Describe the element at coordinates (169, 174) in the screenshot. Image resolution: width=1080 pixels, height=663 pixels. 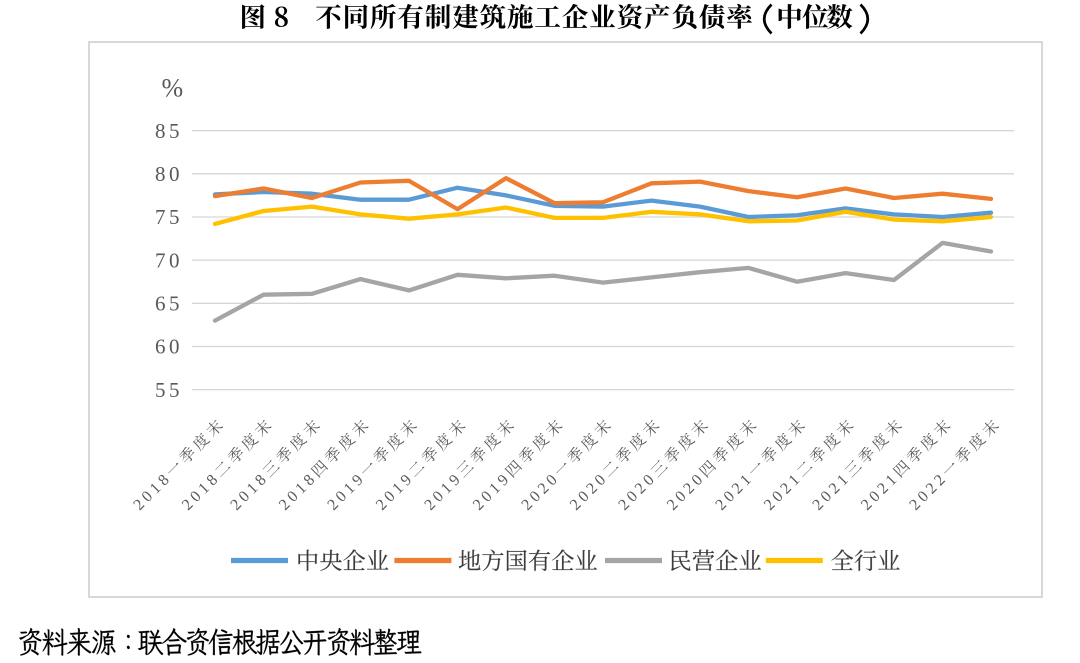
I see `svg-text: 80` at that location.